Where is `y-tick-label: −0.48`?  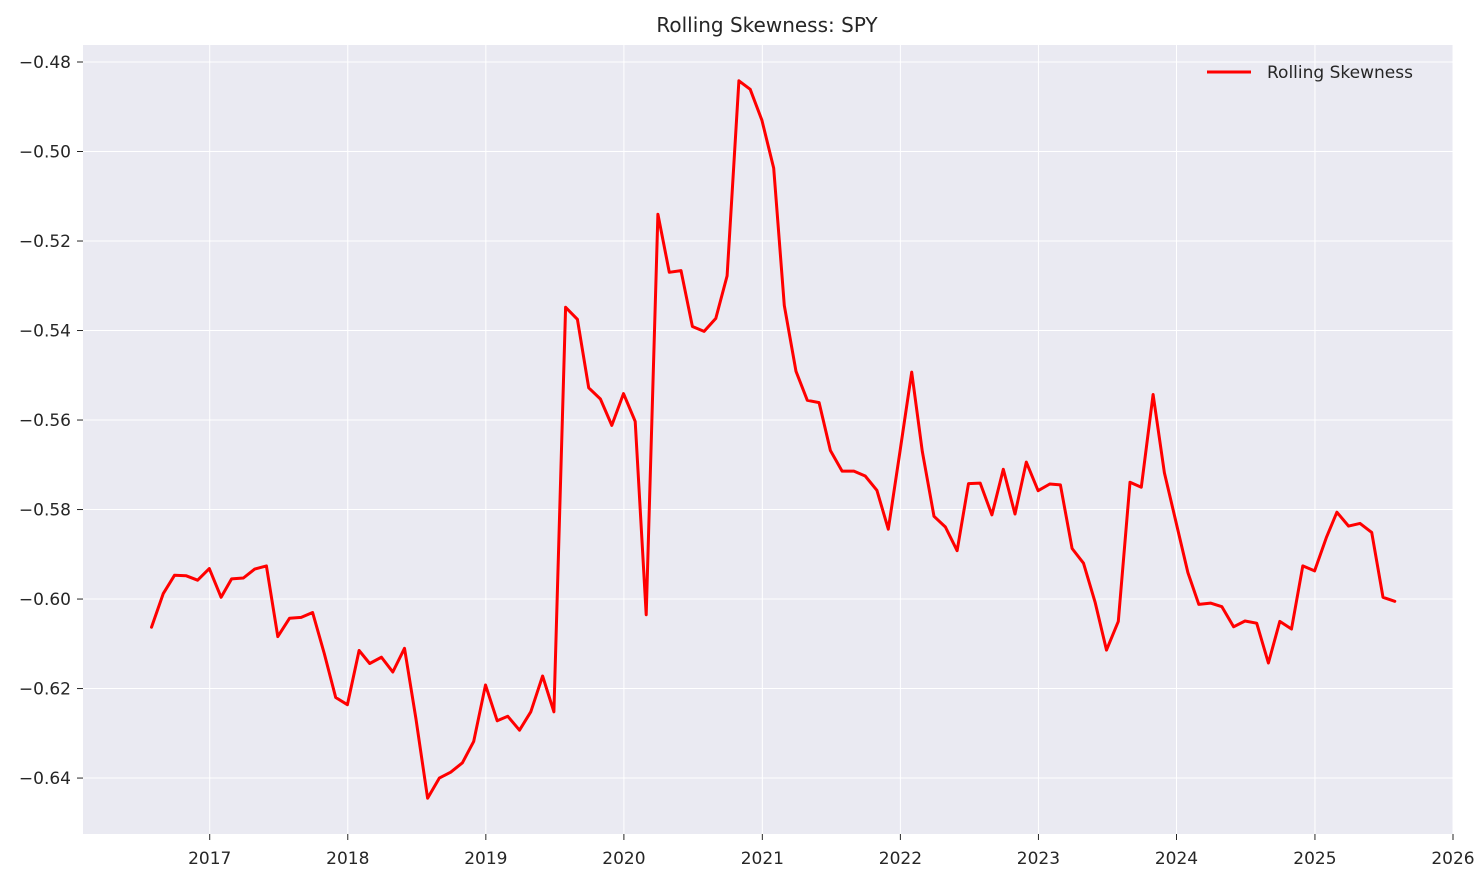 y-tick-label: −0.48 is located at coordinates (45, 63).